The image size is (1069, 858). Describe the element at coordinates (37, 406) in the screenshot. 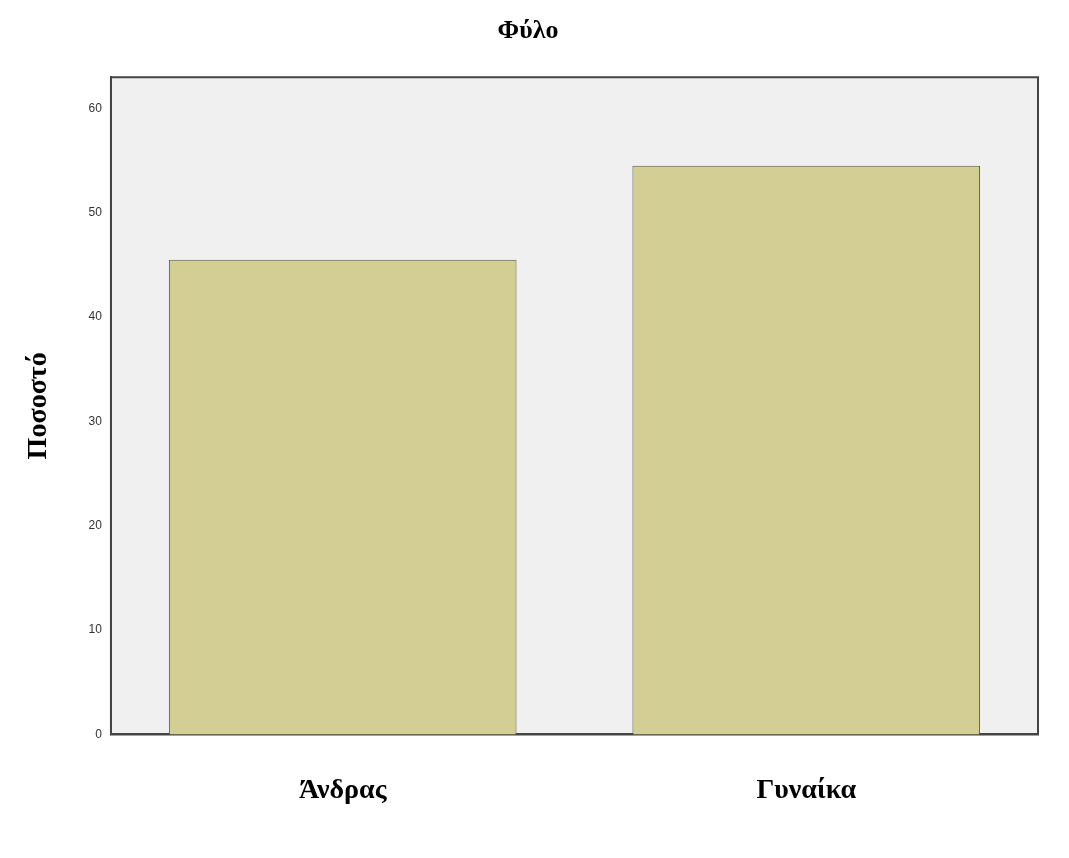

I see `y-axis-title: Ποσοστό` at that location.